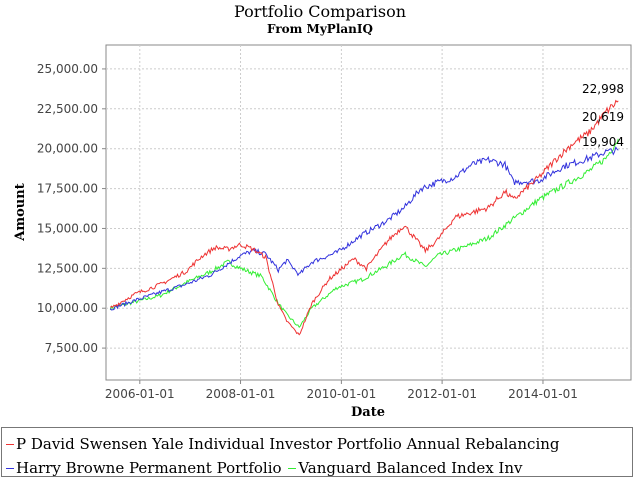  I want to click on x-axis-label: Date, so click(368, 412).